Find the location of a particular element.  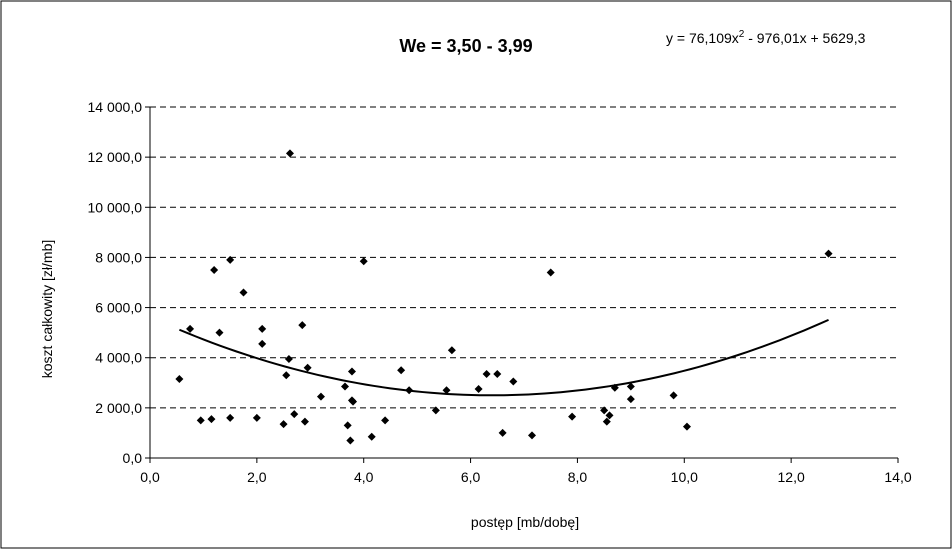

y-tick-label-2: 4 000,0 is located at coordinates (118, 358).